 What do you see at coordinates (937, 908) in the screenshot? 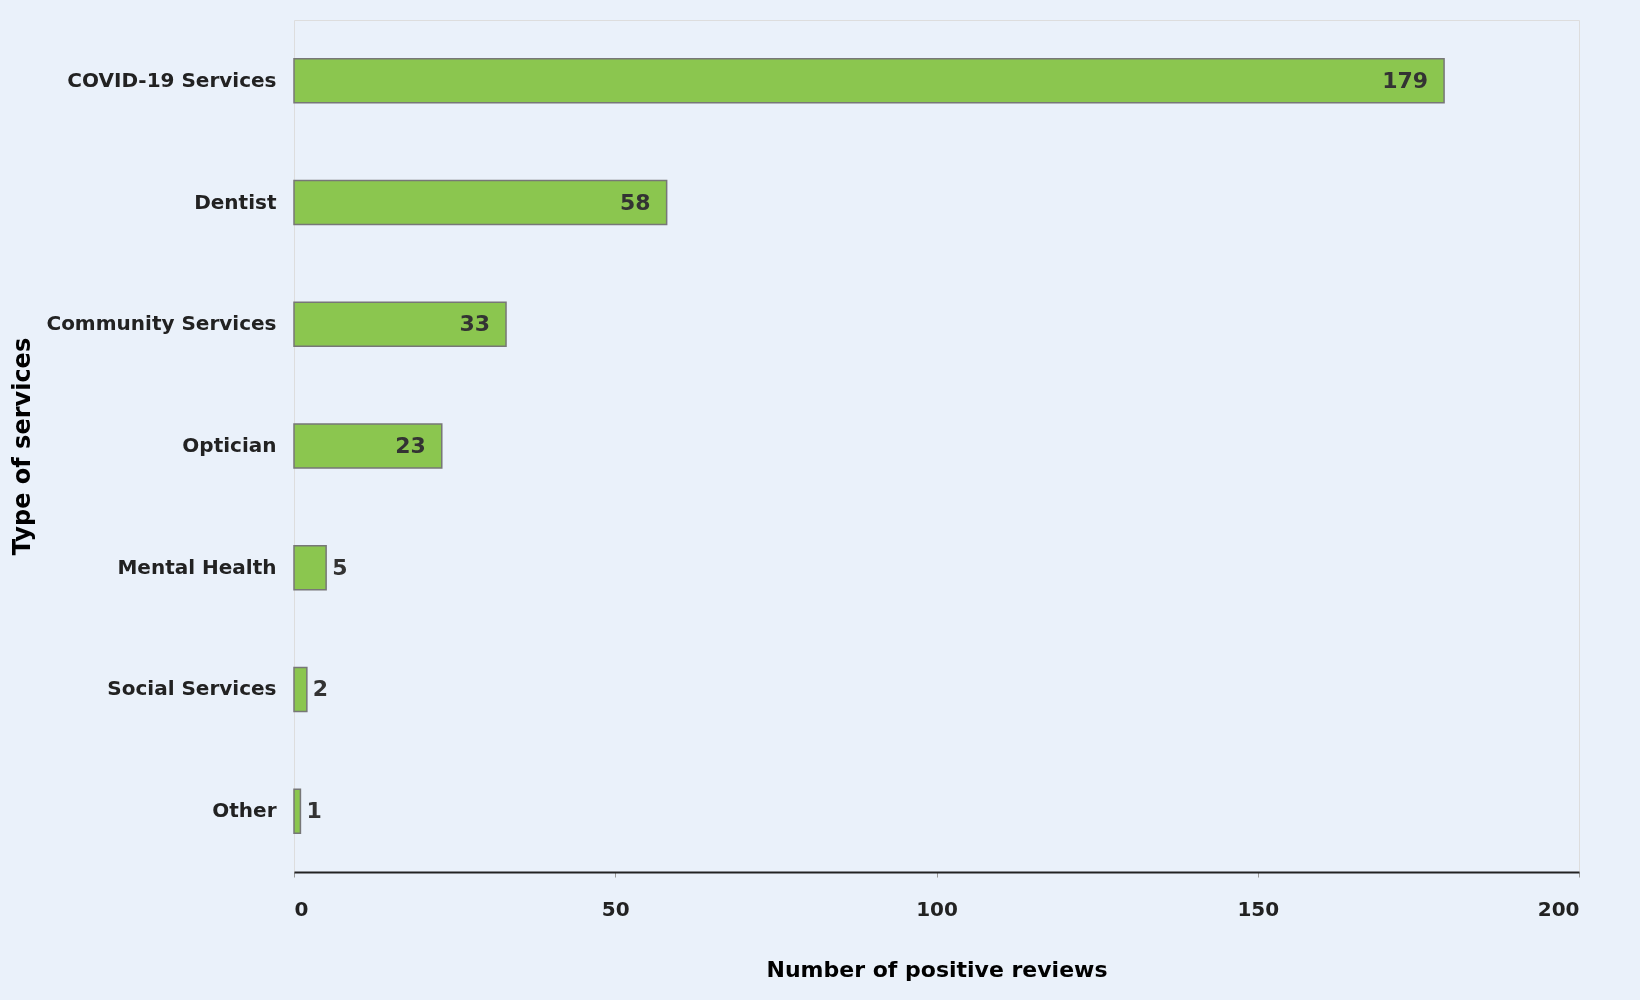
I see `x-tick-label: 100` at bounding box center [937, 908].